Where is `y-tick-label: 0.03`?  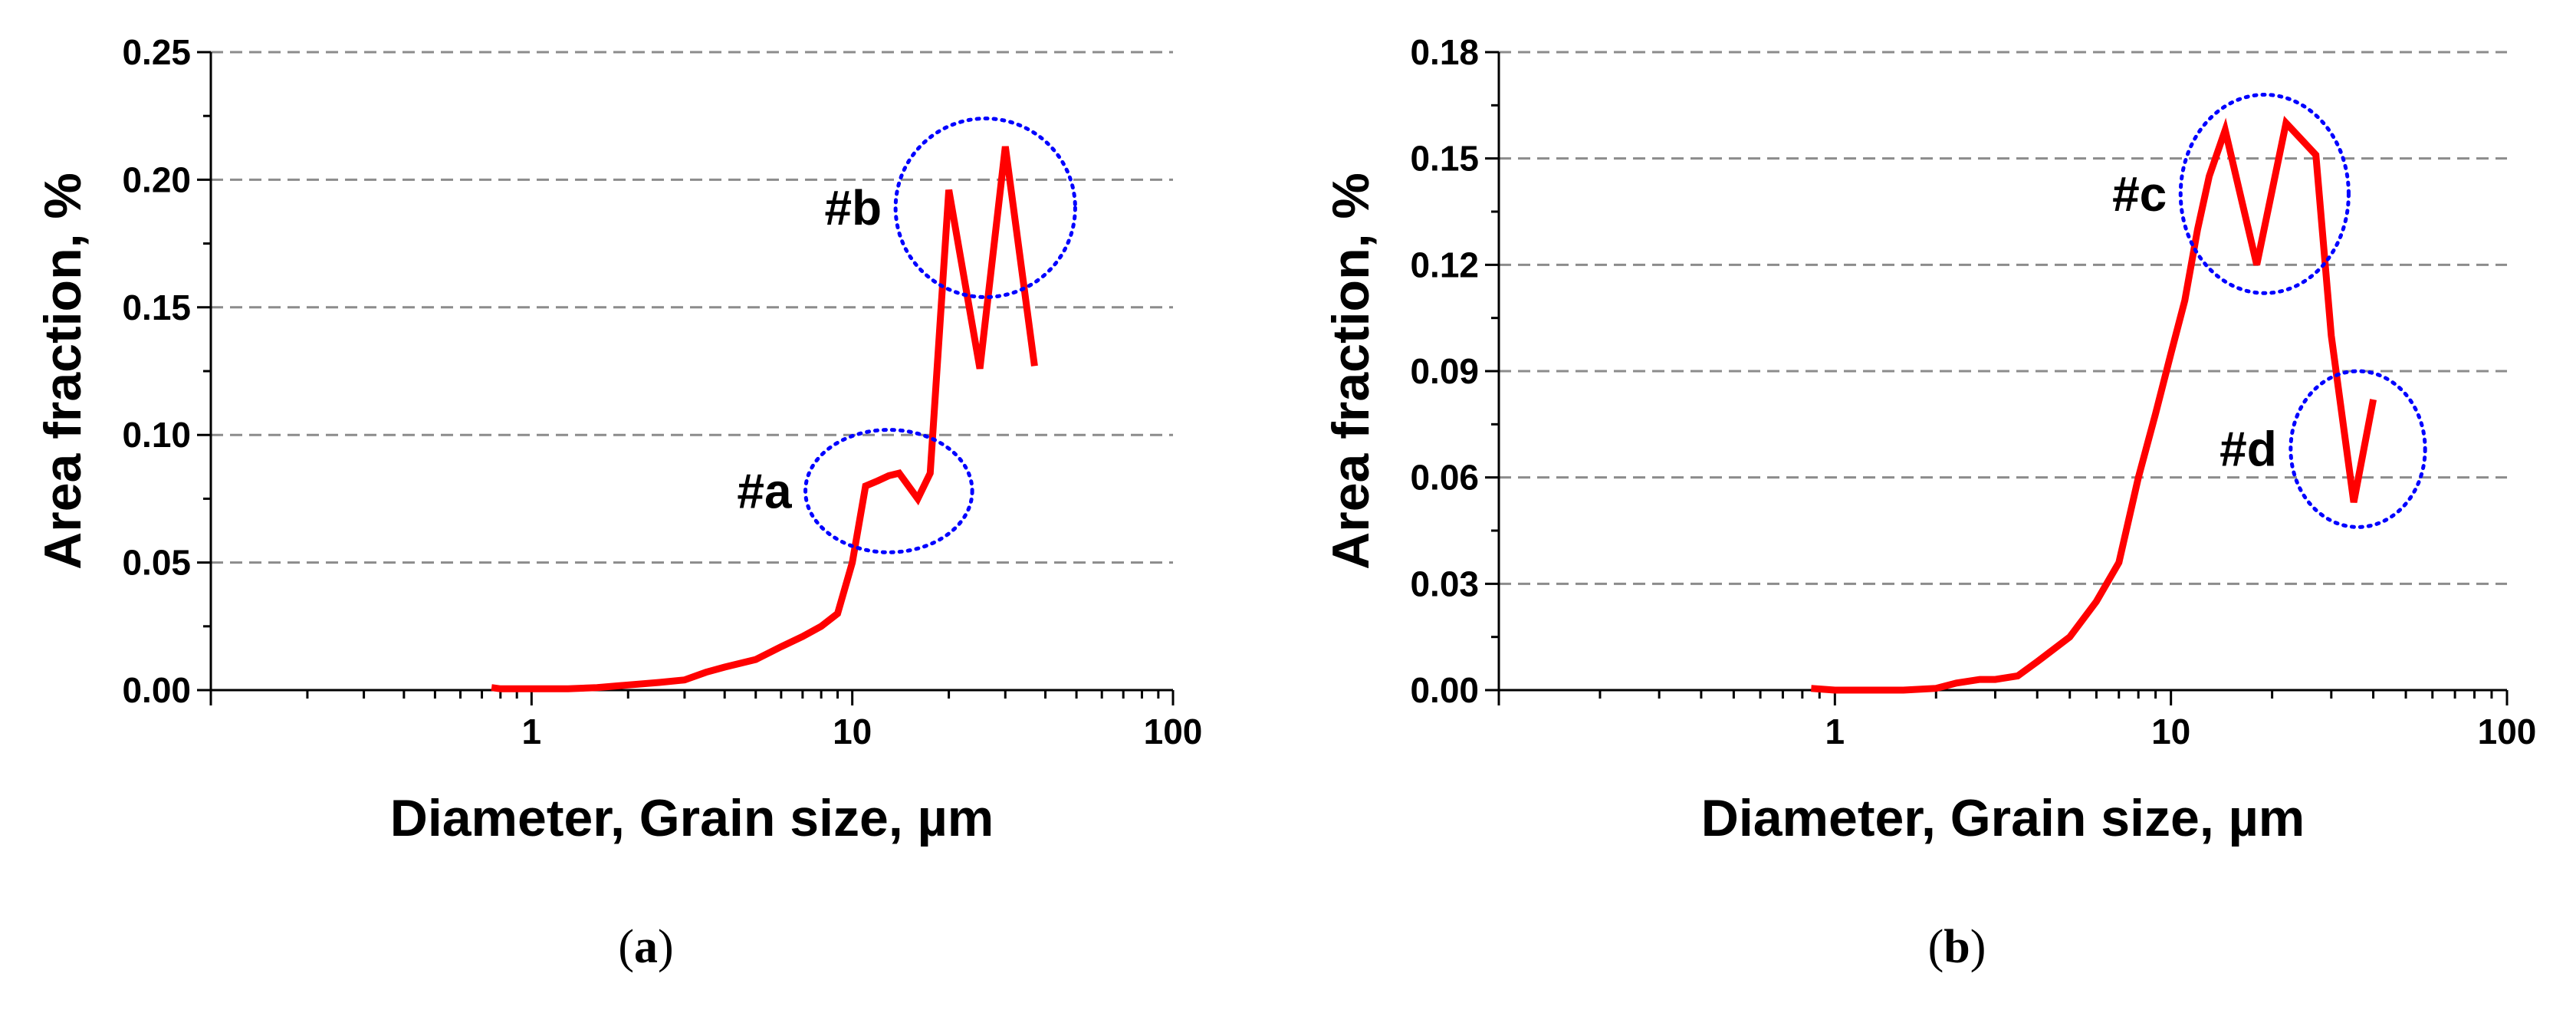 y-tick-label: 0.03 is located at coordinates (1445, 583).